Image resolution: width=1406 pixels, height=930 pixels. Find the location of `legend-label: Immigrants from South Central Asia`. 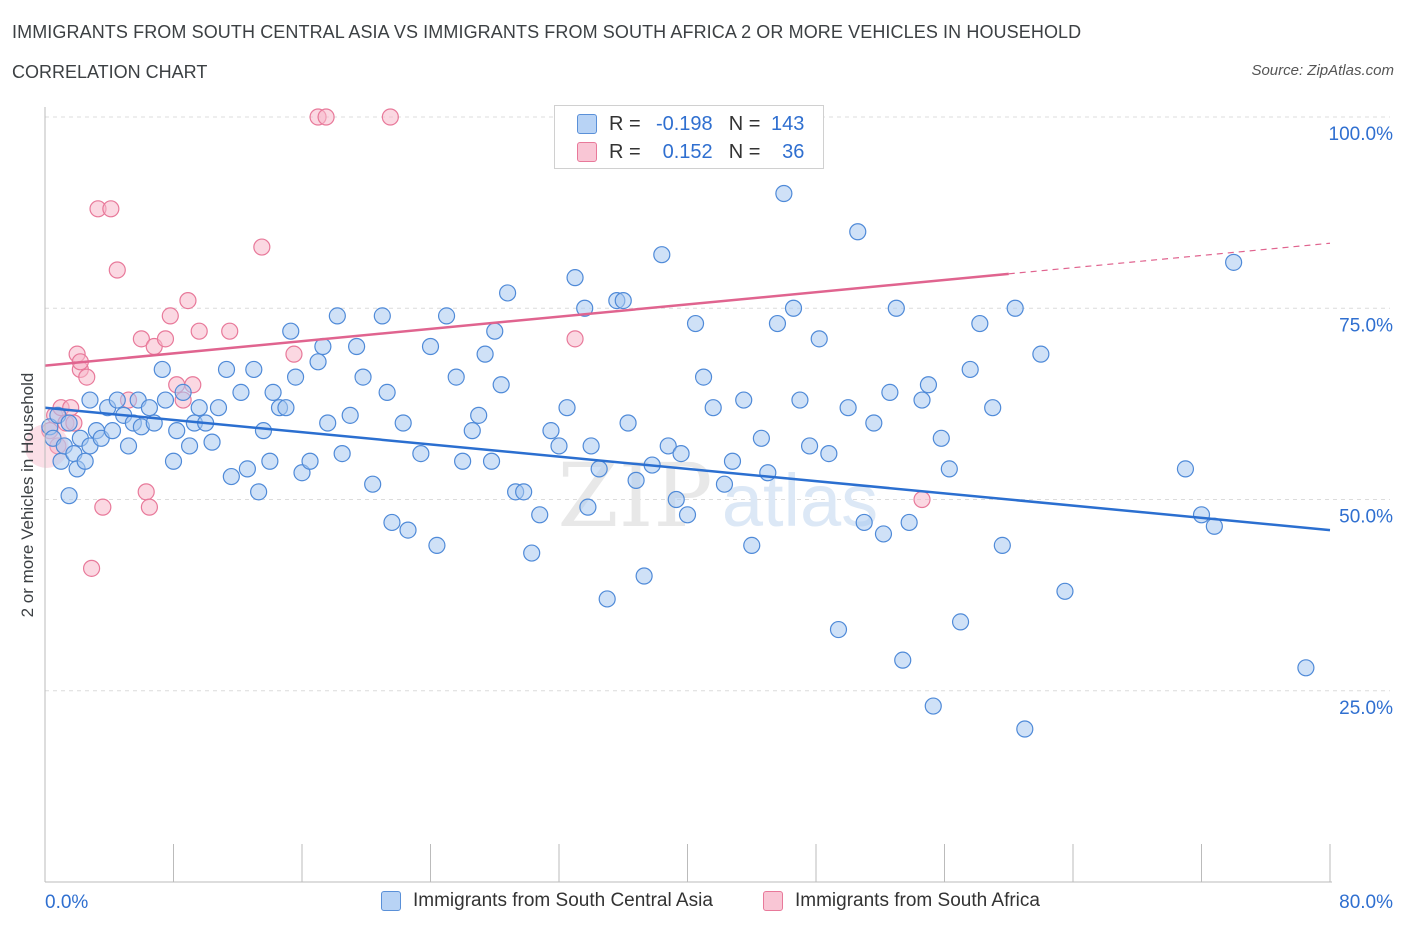

legend-label: Immigrants from South Central Asia is located at coordinates (563, 900).